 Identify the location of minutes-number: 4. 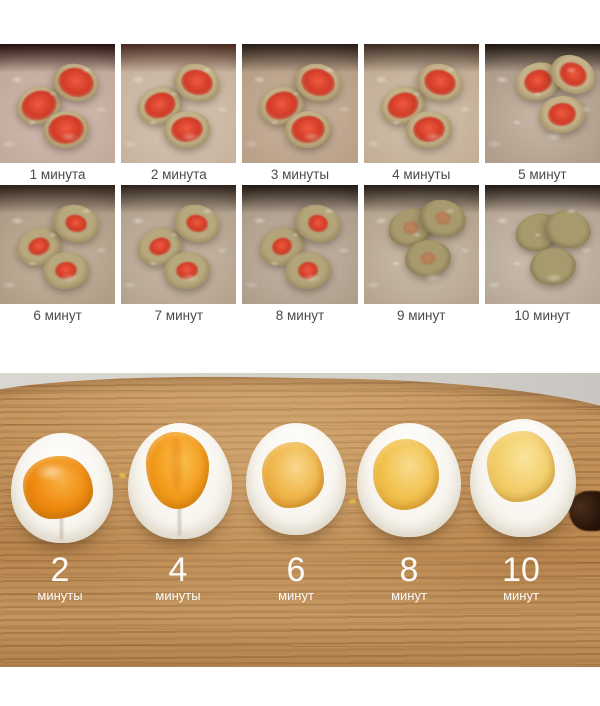
(178, 570).